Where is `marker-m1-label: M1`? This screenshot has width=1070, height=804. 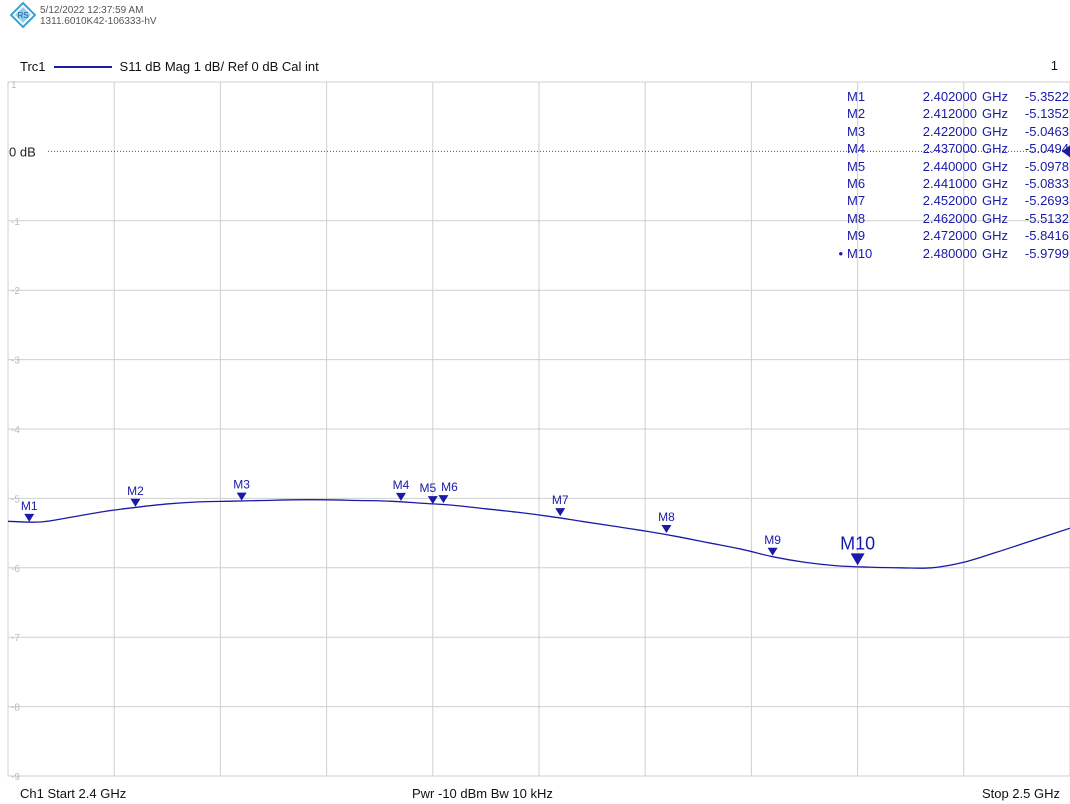
marker-m1-label: M1 is located at coordinates (29, 506).